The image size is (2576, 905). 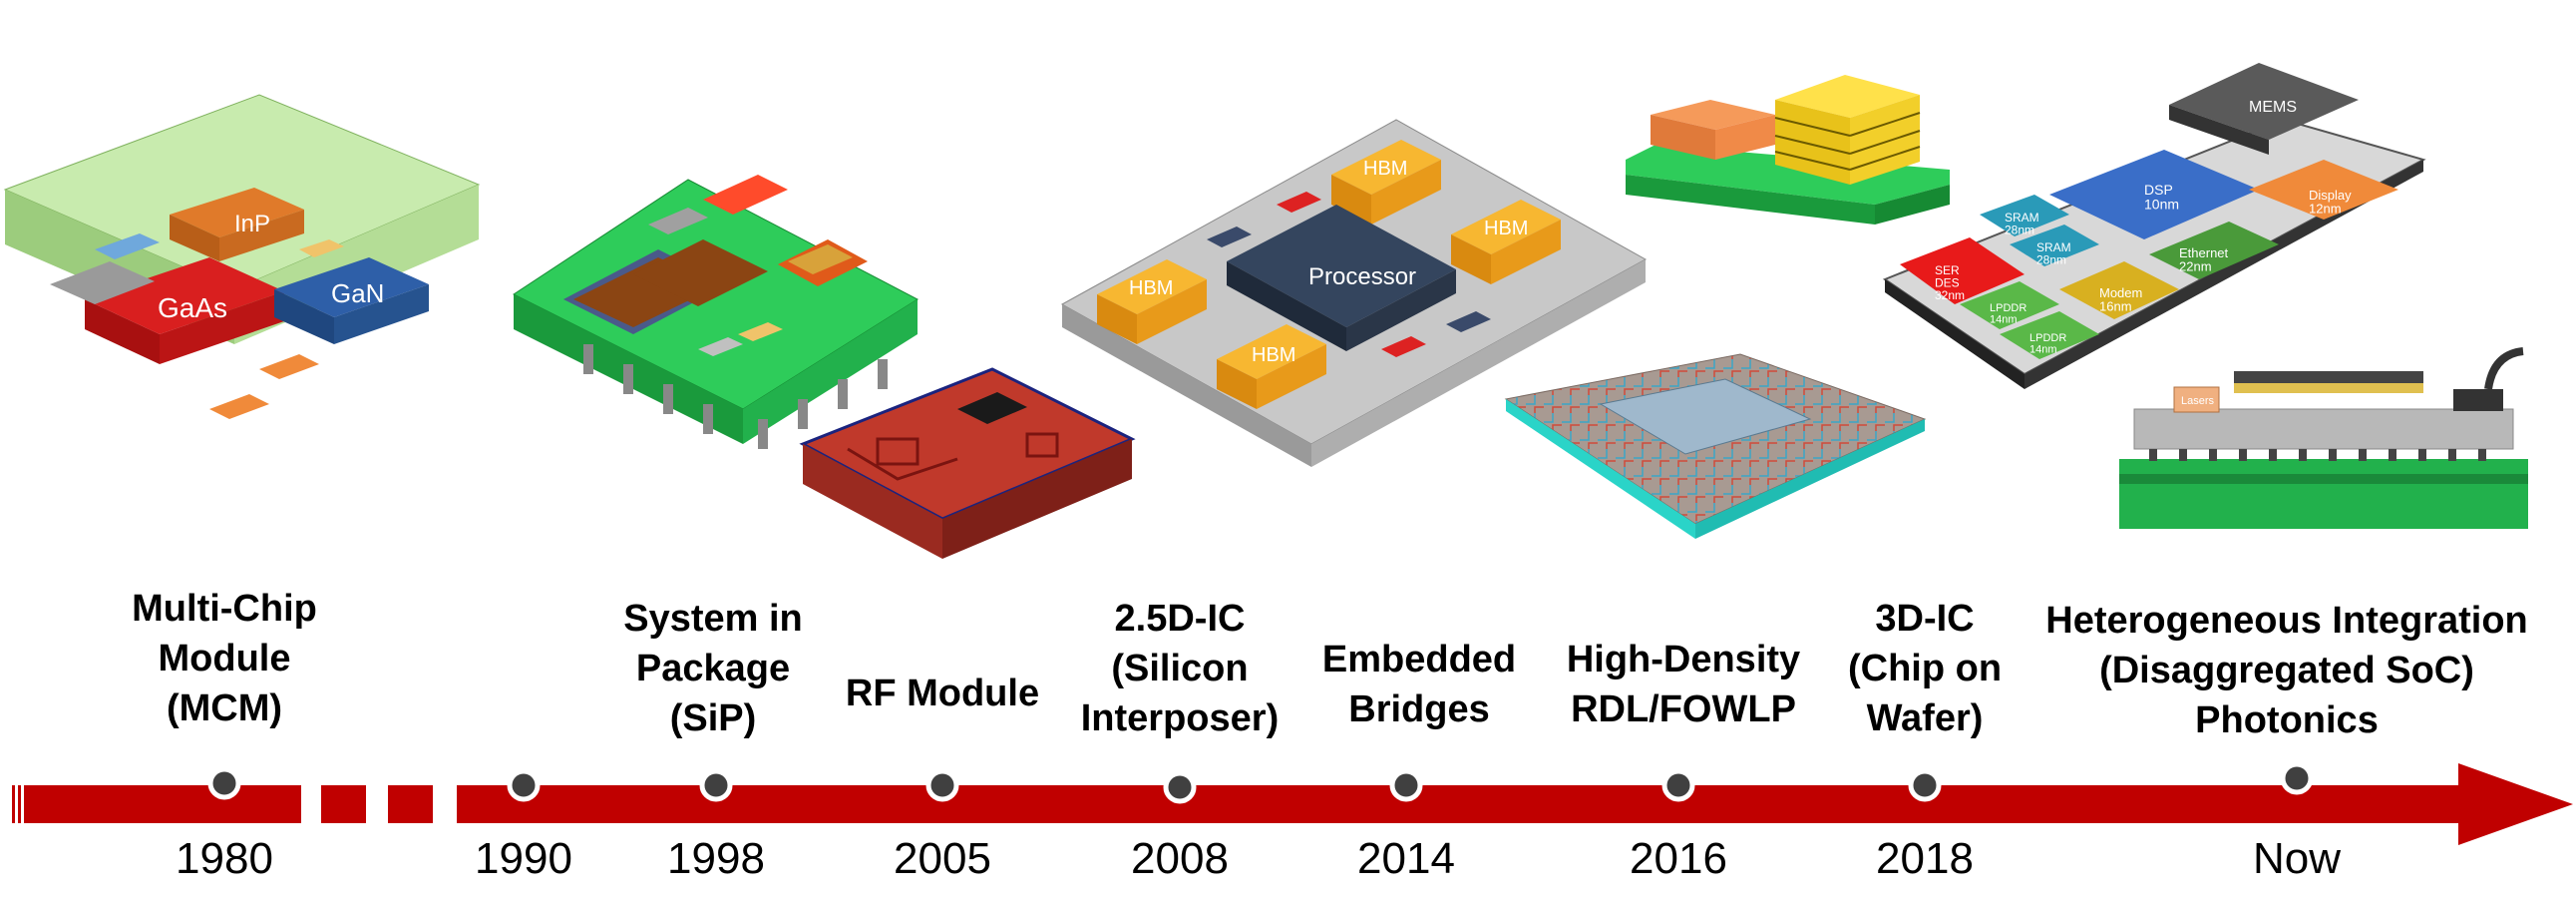 What do you see at coordinates (1788, 150) in the screenshot?
I see `embedded-bridge-illustration` at bounding box center [1788, 150].